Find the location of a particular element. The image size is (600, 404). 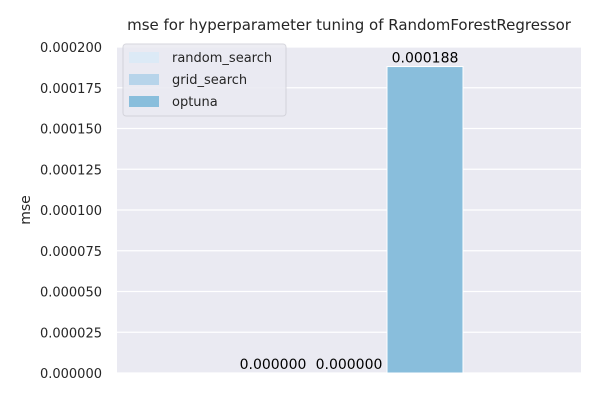

y-tick-label: 0.000100 is located at coordinates (71, 211).